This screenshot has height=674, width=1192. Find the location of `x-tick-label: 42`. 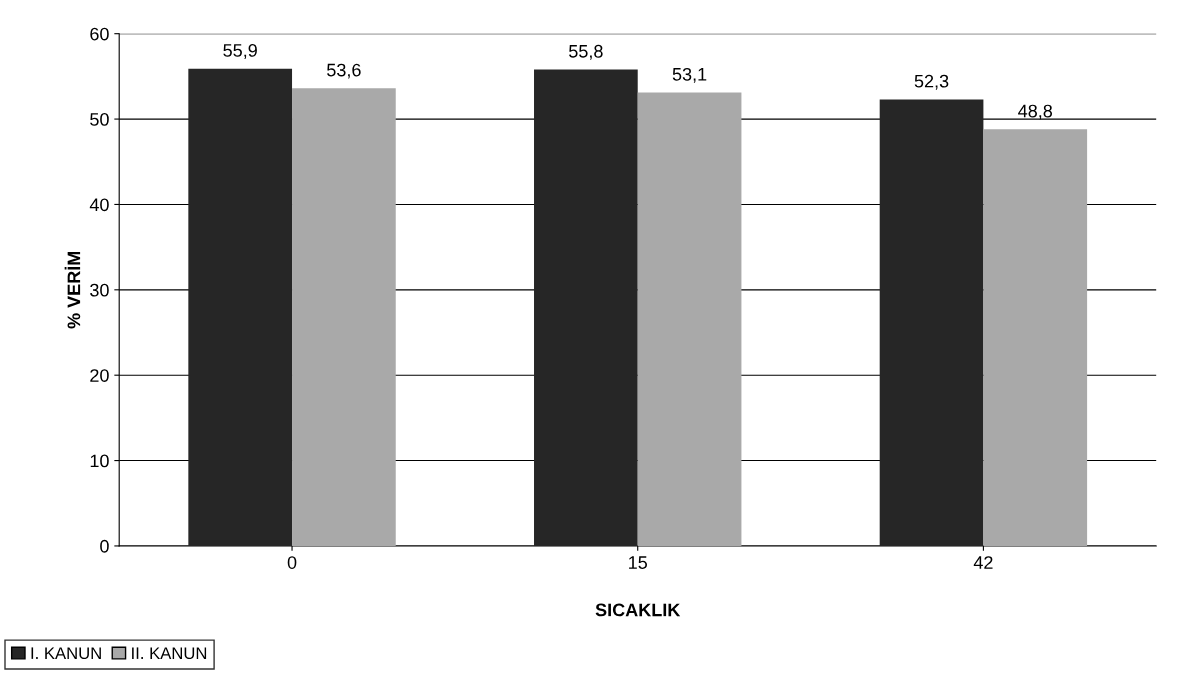

x-tick-label: 42 is located at coordinates (983, 562).